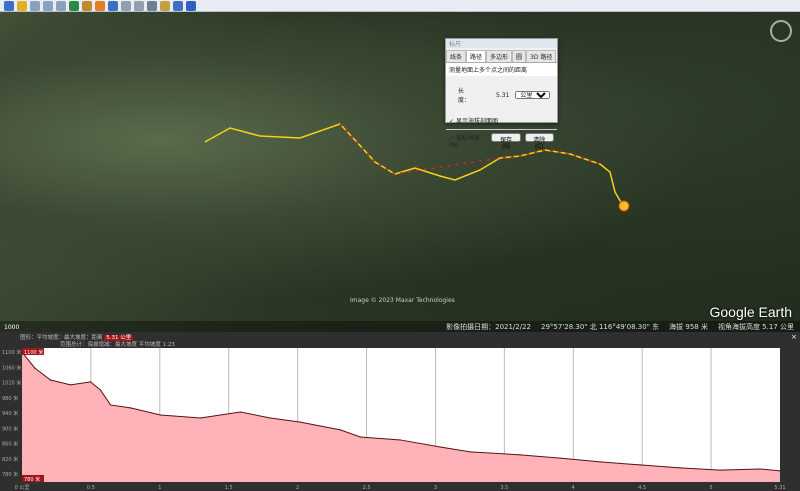 This screenshot has height=491, width=800. What do you see at coordinates (117, 344) in the screenshot?
I see `profile-info-2: 范围总计：海拔增减：最大坡度 平均坡度 1:23` at bounding box center [117, 344].